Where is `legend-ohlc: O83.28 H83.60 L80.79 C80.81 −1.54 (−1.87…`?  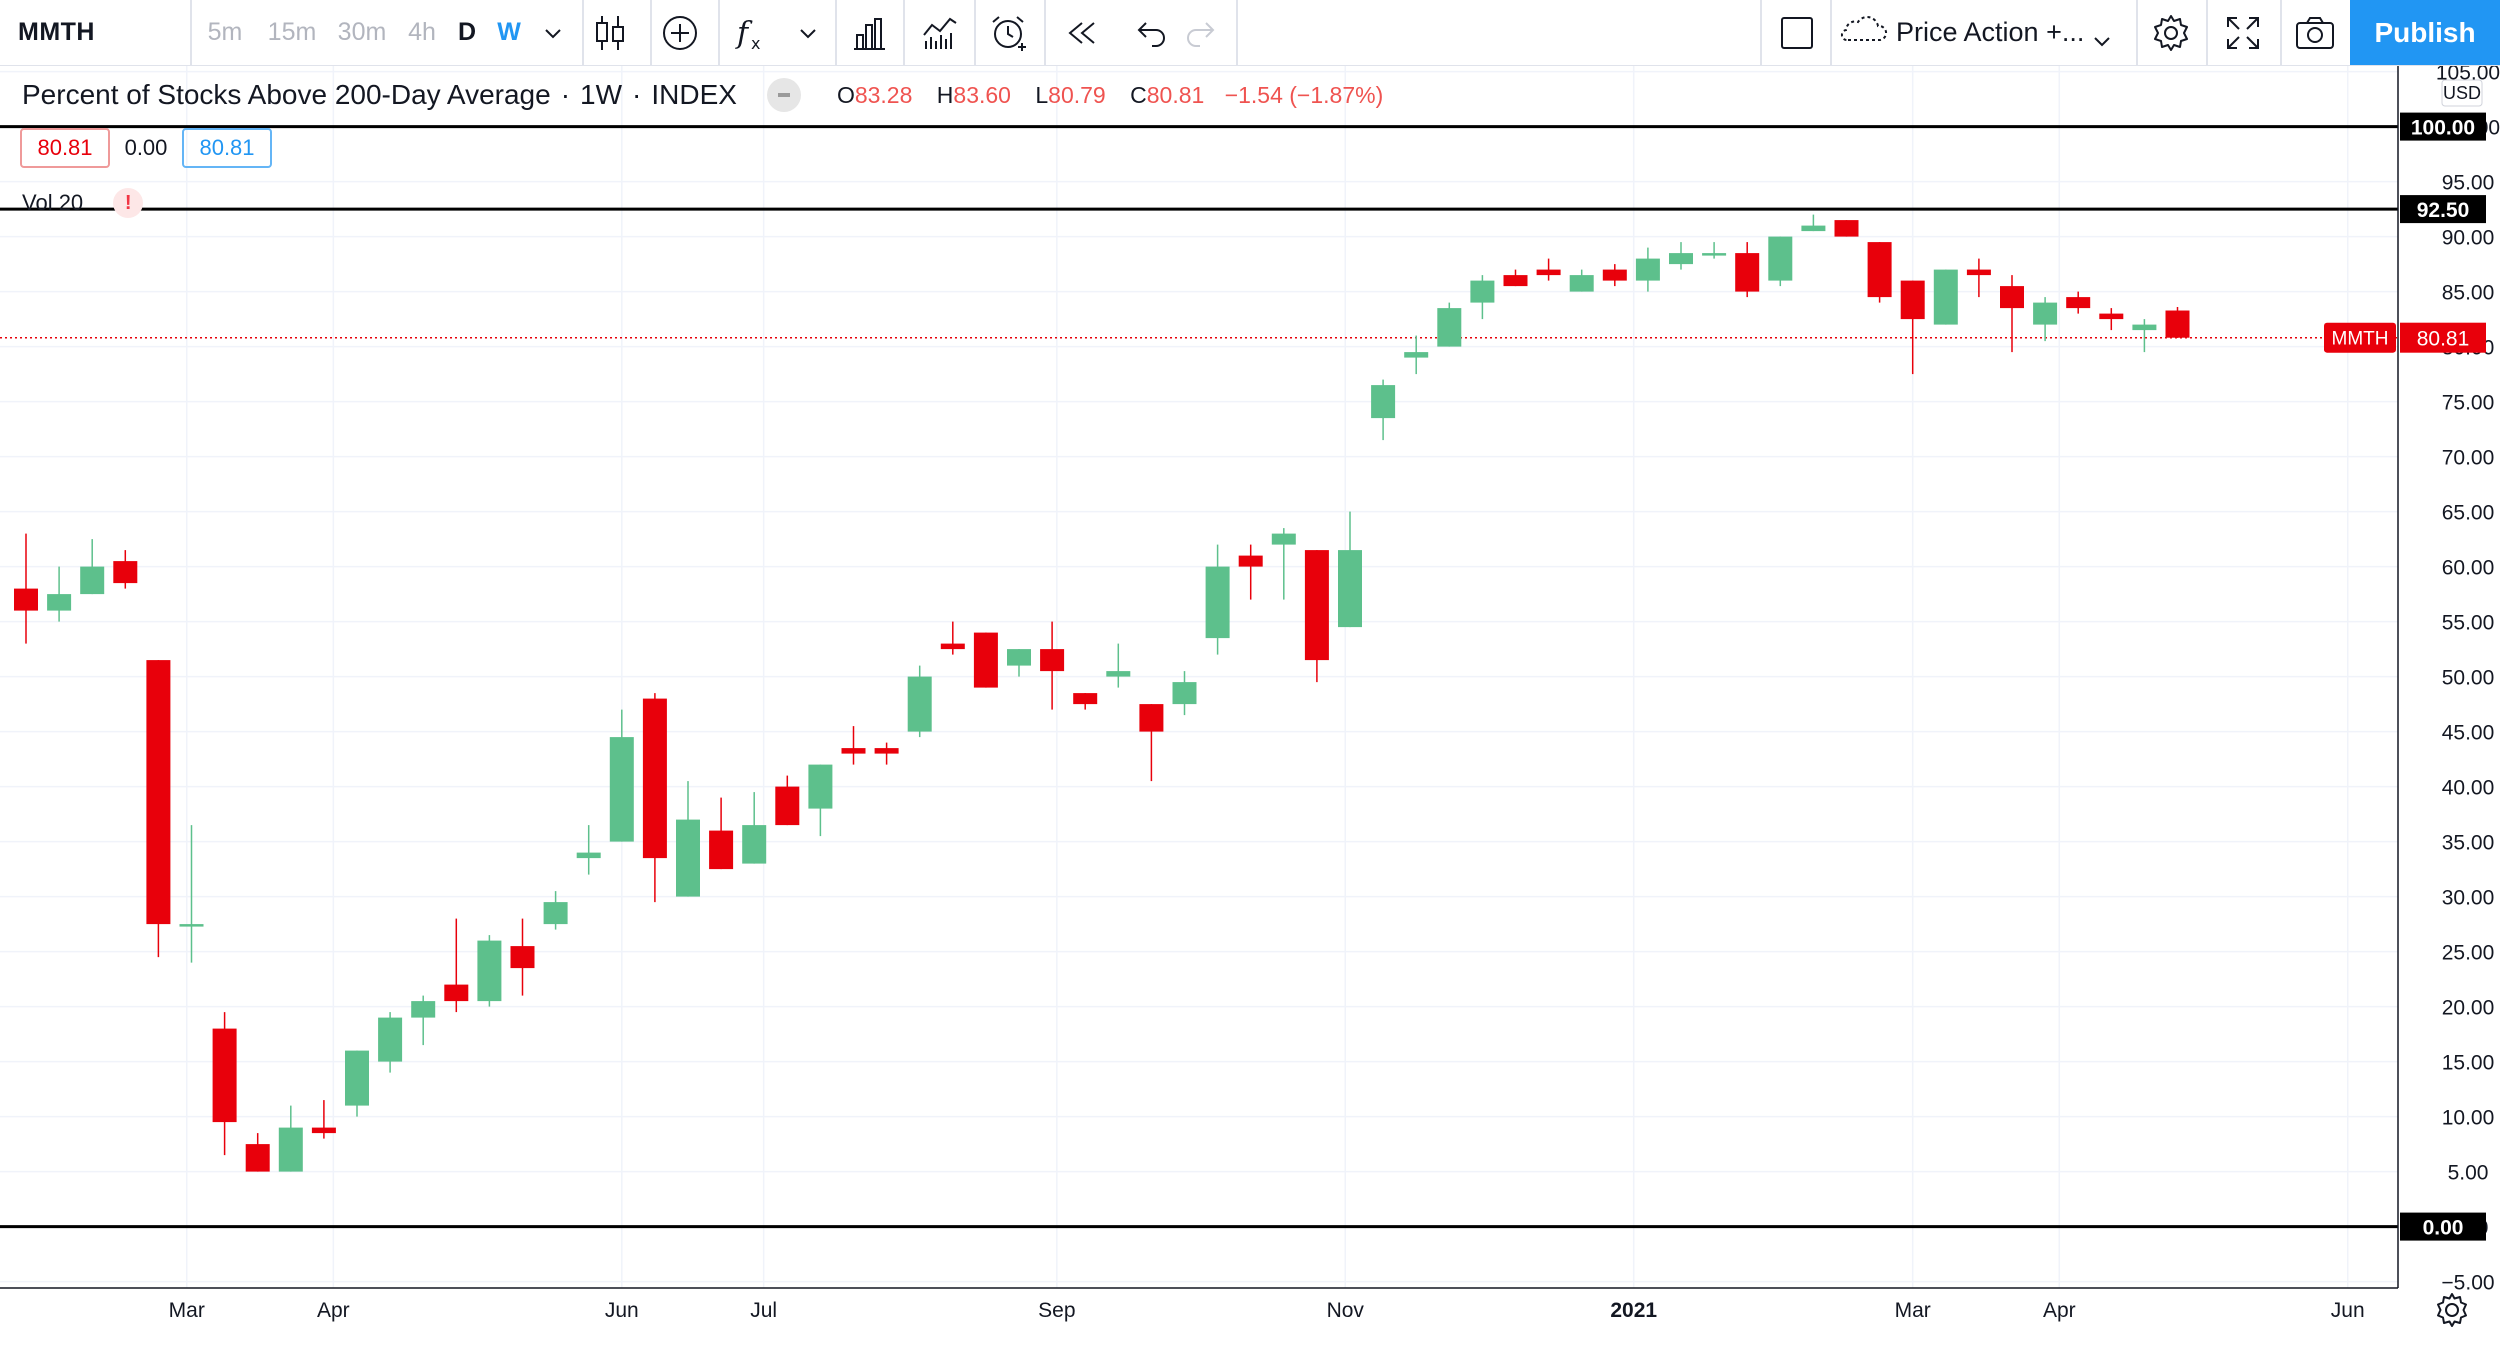
legend-ohlc: O83.28 H83.60 L80.79 C80.81 −1.54 (−1.87… is located at coordinates (1110, 95).